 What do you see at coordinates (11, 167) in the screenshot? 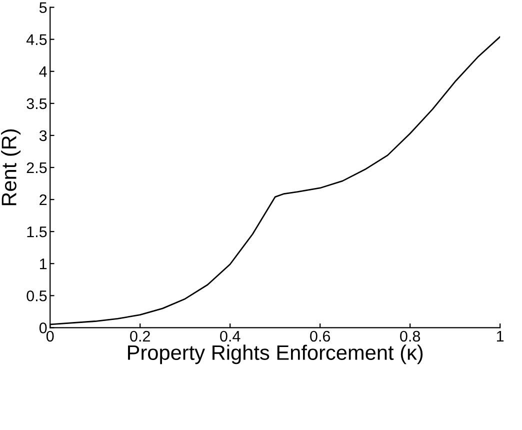
I see `y-axis-title: Rent (R)` at bounding box center [11, 167].